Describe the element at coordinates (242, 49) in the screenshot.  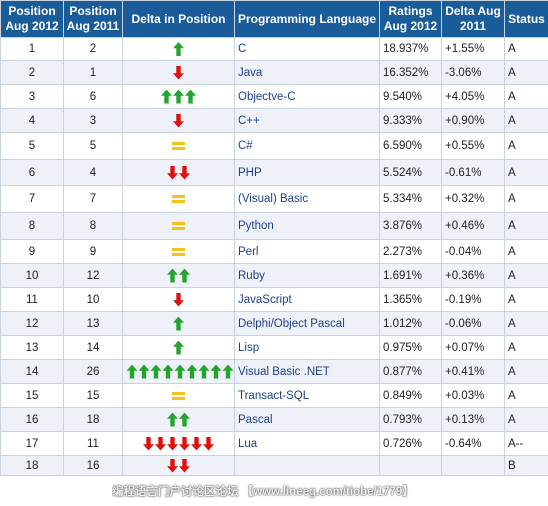
I see `language-link: C` at that location.